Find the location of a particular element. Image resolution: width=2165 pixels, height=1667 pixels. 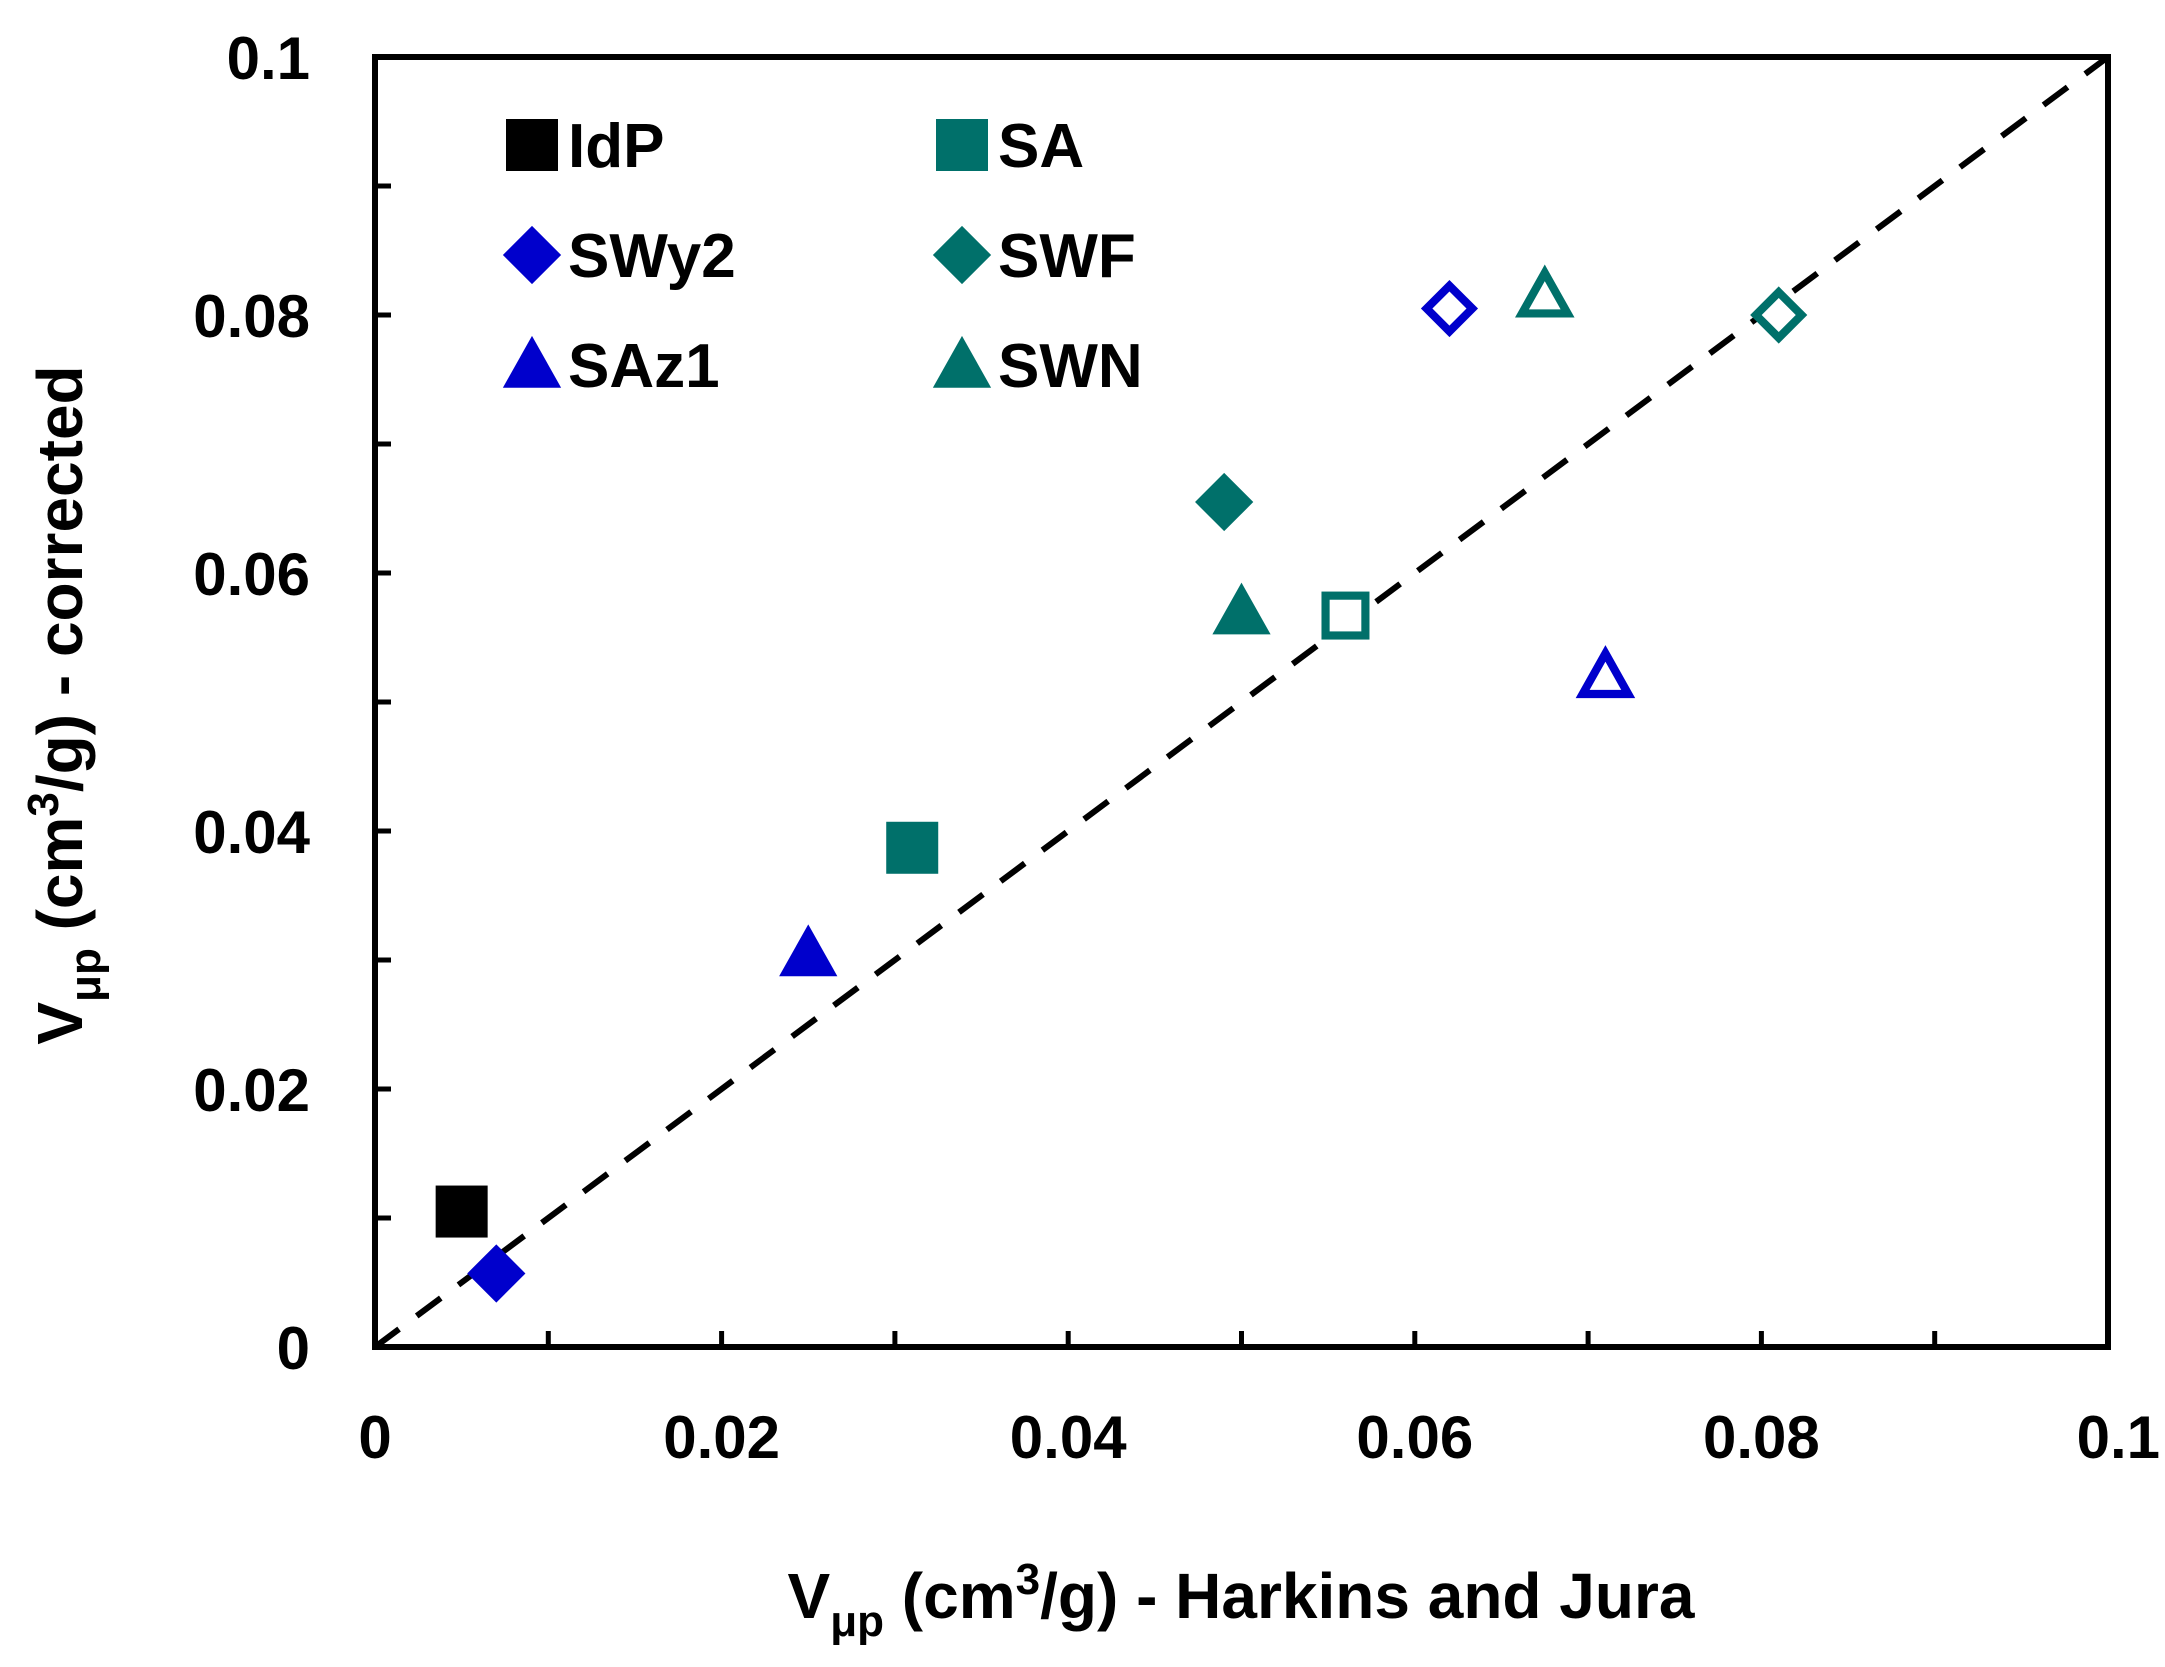

y-title-post: /g) - corrected is located at coordinates (60, 578).